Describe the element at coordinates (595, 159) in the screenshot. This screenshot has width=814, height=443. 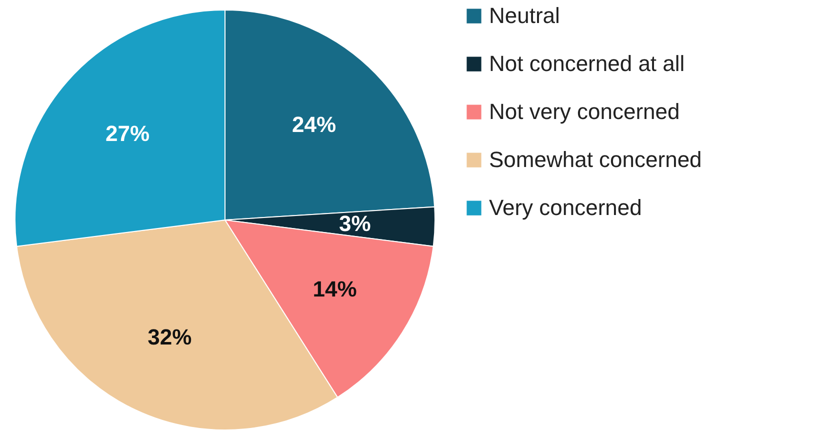
I see `legend-label: Somewhat concerned` at that location.